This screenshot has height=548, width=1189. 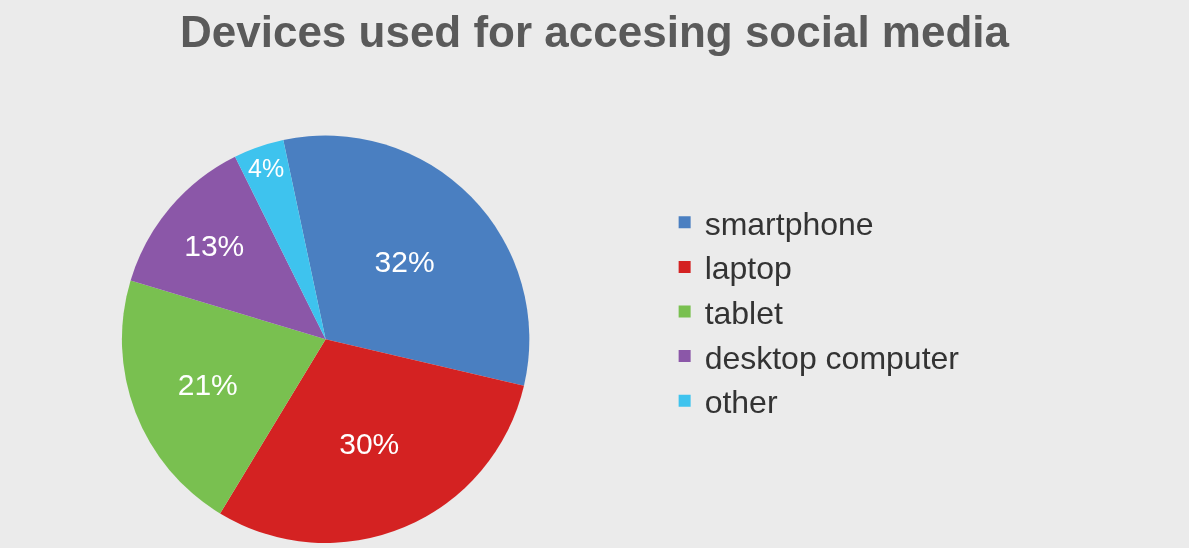 I want to click on legend-label: laptop, so click(x=748, y=268).